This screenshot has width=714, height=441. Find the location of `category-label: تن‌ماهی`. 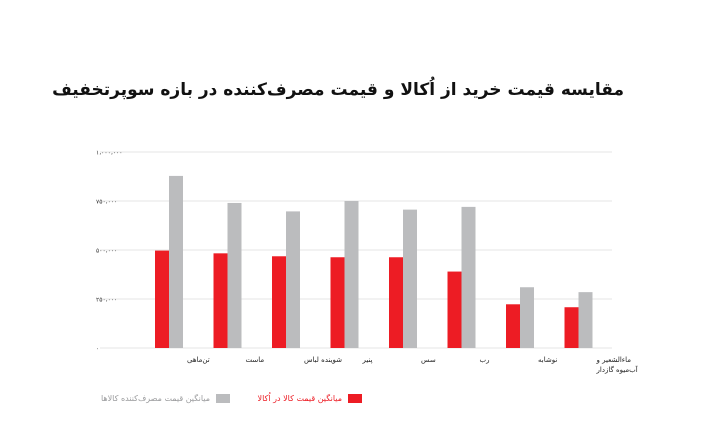

category-label: تن‌ماهی is located at coordinates (198, 360).